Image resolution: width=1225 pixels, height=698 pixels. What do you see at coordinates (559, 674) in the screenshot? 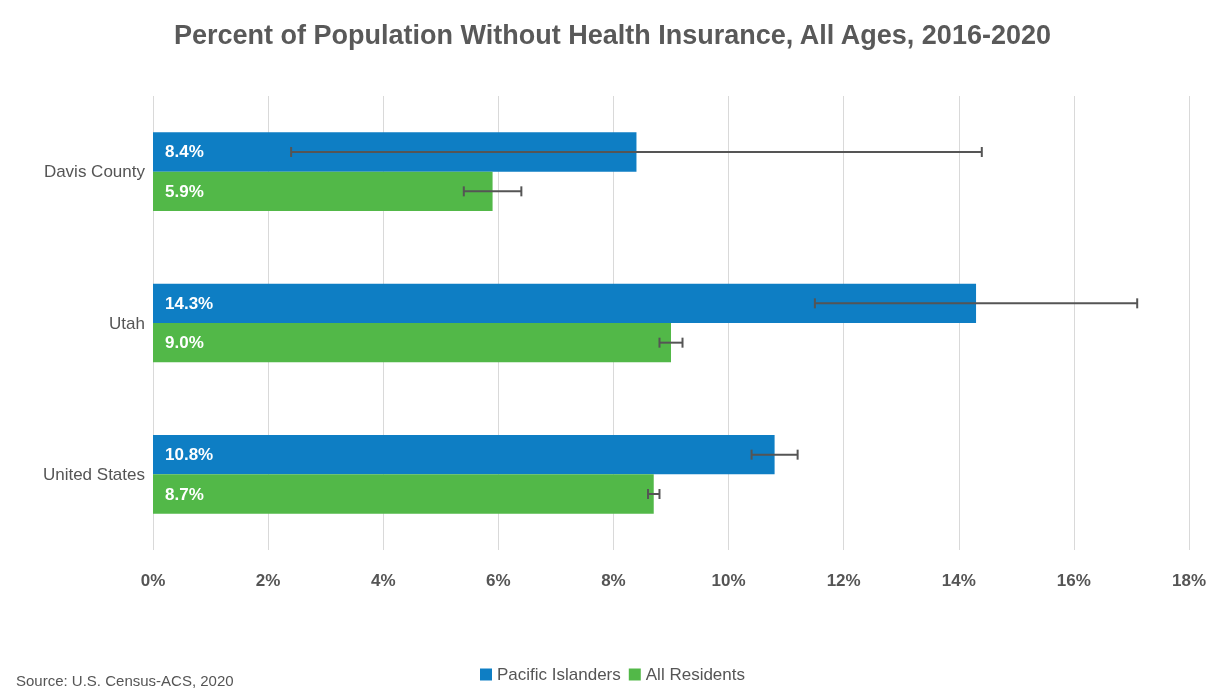
I see `legend-label: Pacific Islanders` at bounding box center [559, 674].